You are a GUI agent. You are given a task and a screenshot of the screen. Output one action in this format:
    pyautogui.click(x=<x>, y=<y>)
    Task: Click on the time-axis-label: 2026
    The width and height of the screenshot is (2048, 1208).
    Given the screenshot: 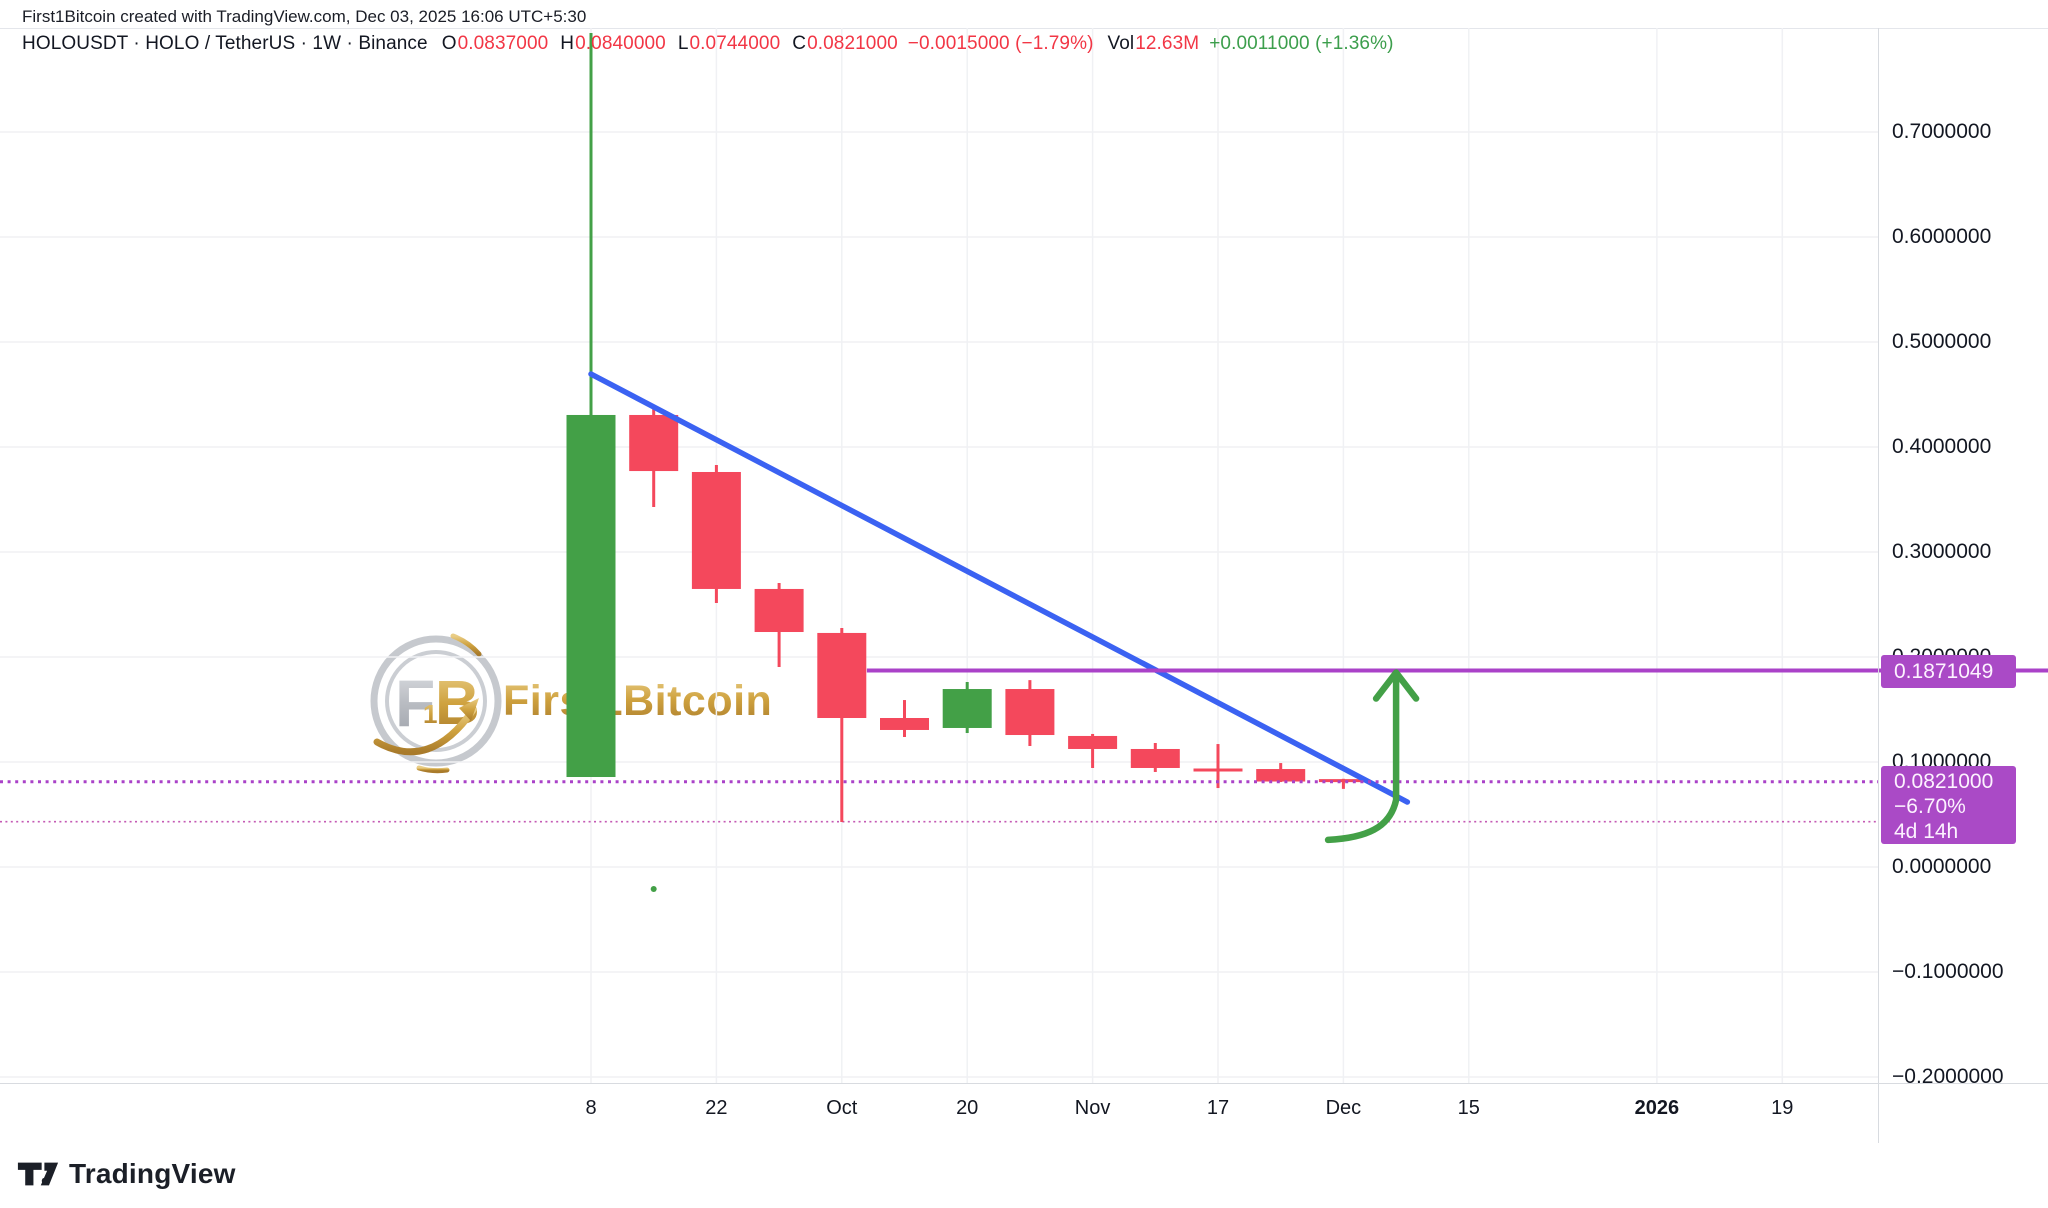 What is the action you would take?
    pyautogui.click(x=1657, y=1108)
    